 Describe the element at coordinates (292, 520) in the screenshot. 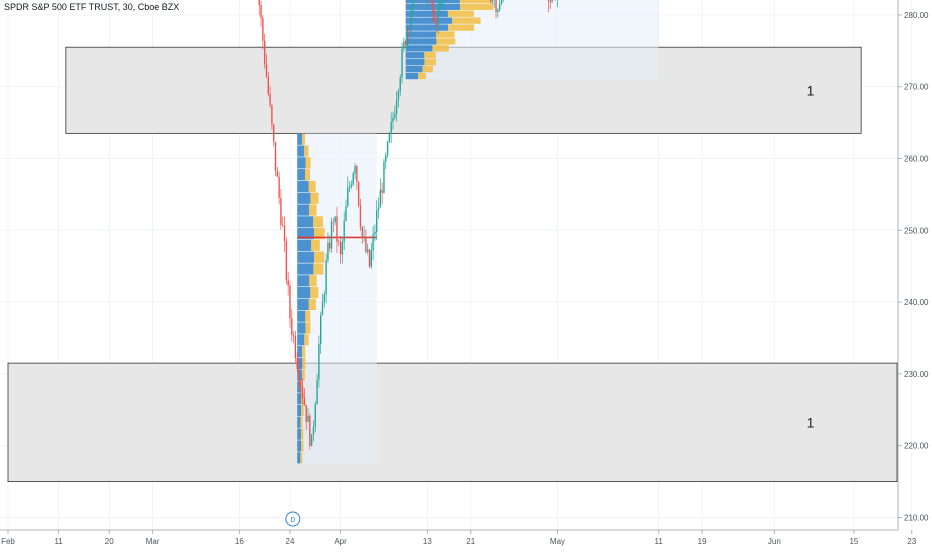

I see `dividend-marker-label: D` at that location.